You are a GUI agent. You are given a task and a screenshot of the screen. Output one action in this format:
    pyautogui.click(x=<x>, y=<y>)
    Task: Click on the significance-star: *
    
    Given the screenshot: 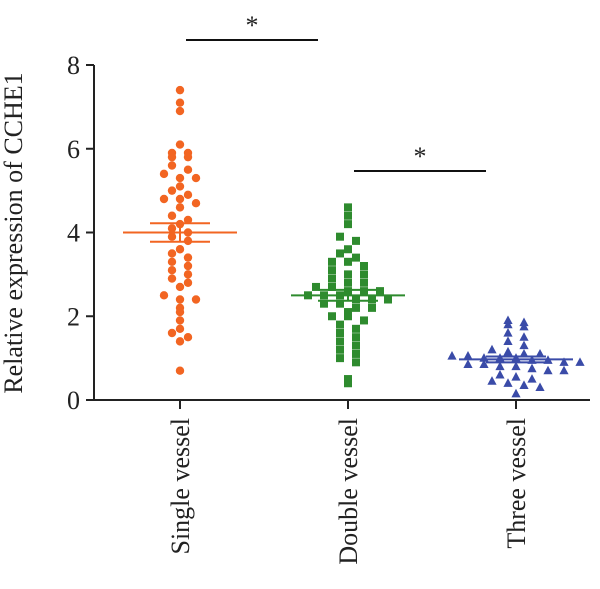 What is the action you would take?
    pyautogui.click(x=420, y=156)
    